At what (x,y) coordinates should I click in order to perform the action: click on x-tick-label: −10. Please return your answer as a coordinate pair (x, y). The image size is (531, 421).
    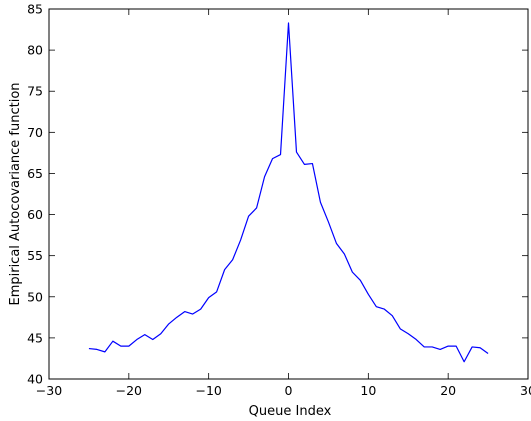
    Looking at the image, I should click on (208, 390).